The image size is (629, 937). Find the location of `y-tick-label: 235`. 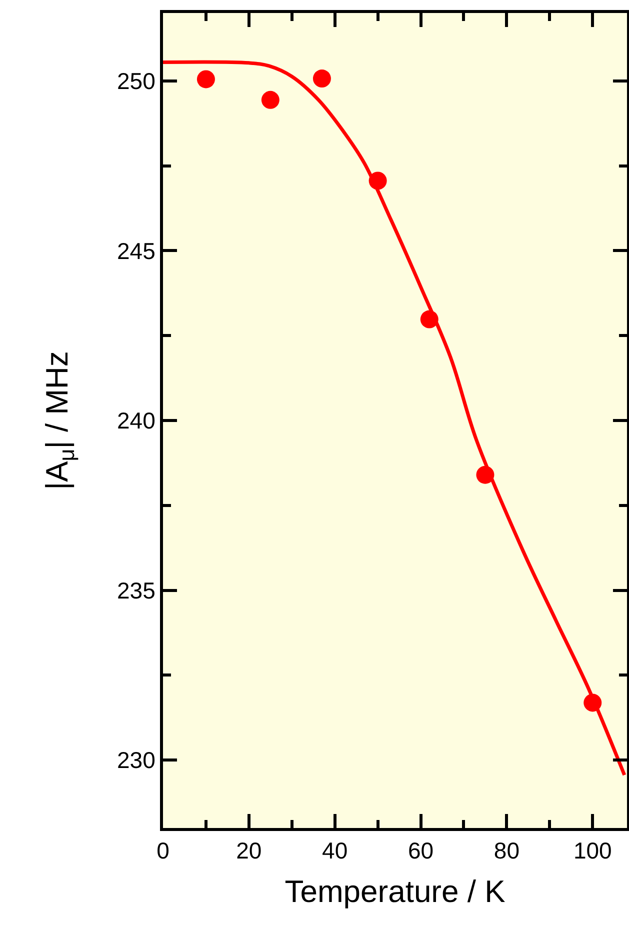

y-tick-label: 235 is located at coordinates (136, 590).